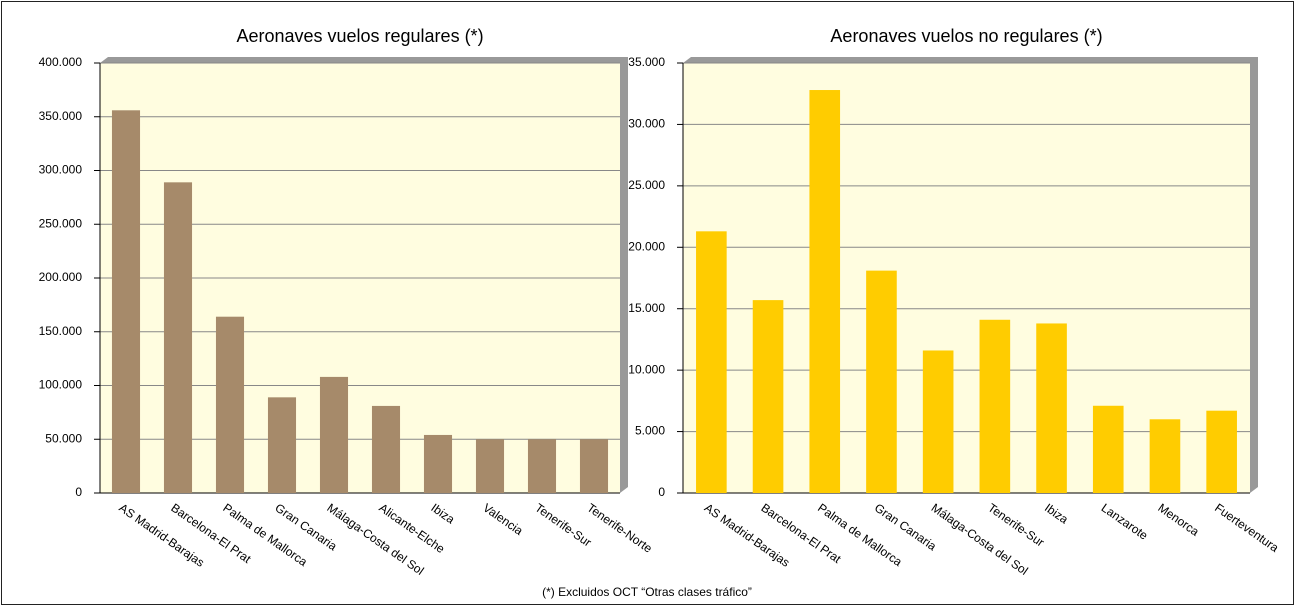 The width and height of the screenshot is (1295, 611). What do you see at coordinates (646, 124) in the screenshot?
I see `y-tick-label: 30.000` at bounding box center [646, 124].